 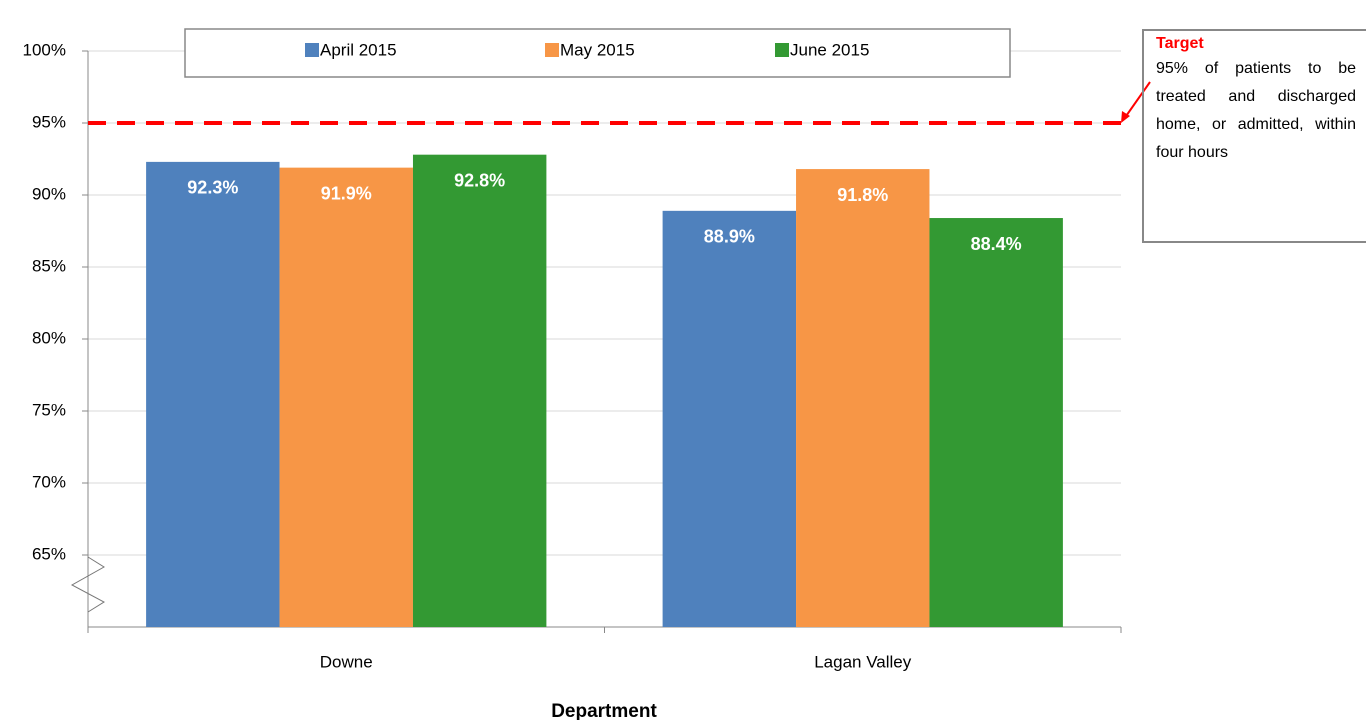 I want to click on value-label: 91.9%, so click(x=346, y=193).